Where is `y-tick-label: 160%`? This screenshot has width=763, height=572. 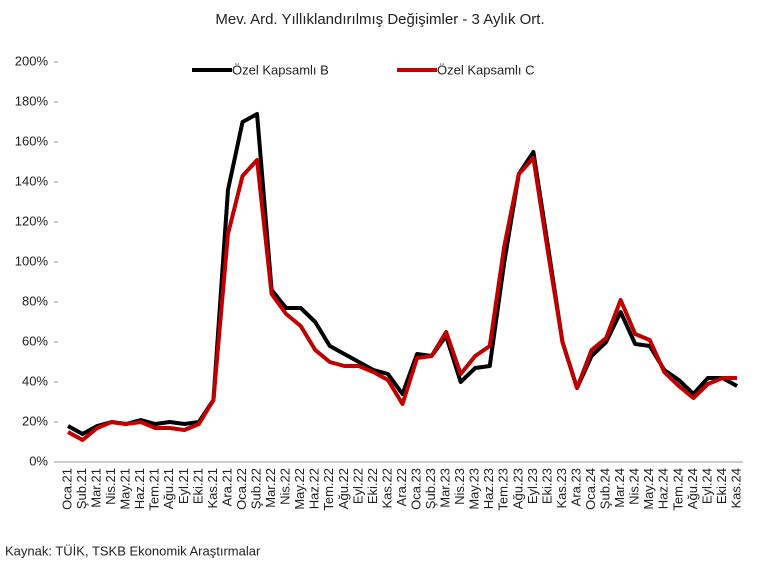
y-tick-label: 160% is located at coordinates (32, 140).